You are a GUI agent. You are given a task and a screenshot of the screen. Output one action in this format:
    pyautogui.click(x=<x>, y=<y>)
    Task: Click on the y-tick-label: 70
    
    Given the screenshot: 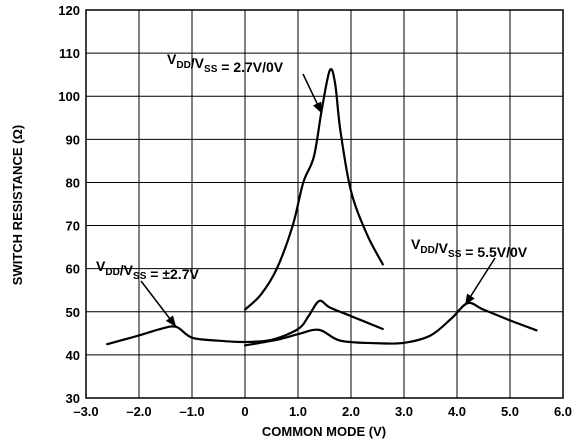 What is the action you would take?
    pyautogui.click(x=73, y=226)
    